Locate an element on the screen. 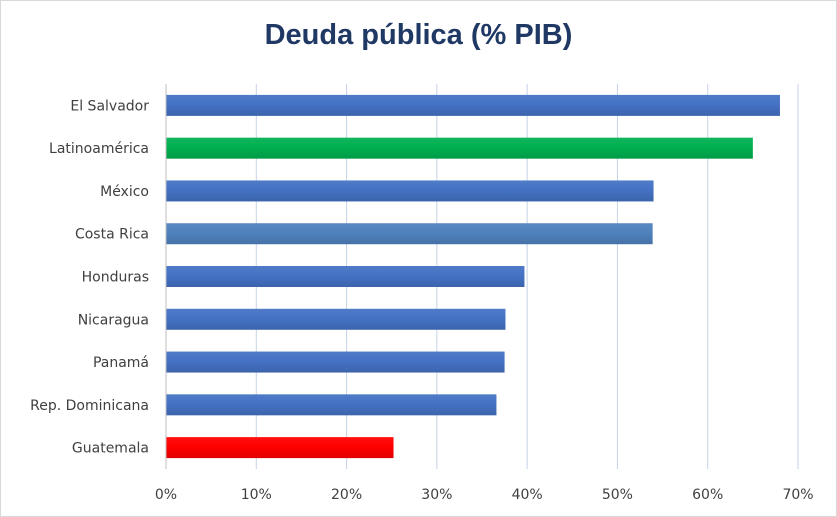  x-tick-label: 40% is located at coordinates (527, 495).